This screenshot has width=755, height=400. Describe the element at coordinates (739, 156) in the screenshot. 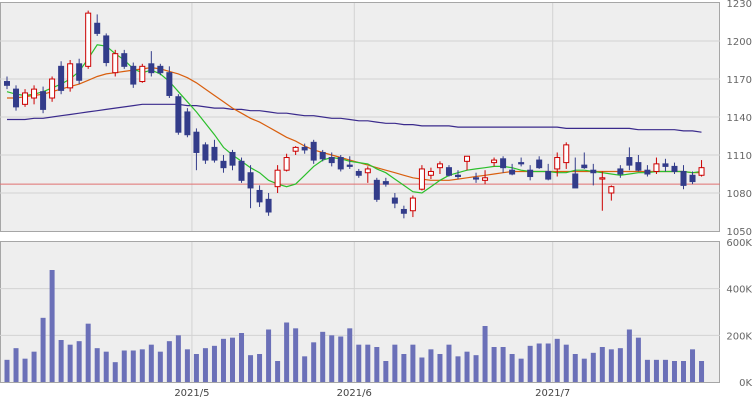

I see `price-y-tick-label: 1110` at that location.